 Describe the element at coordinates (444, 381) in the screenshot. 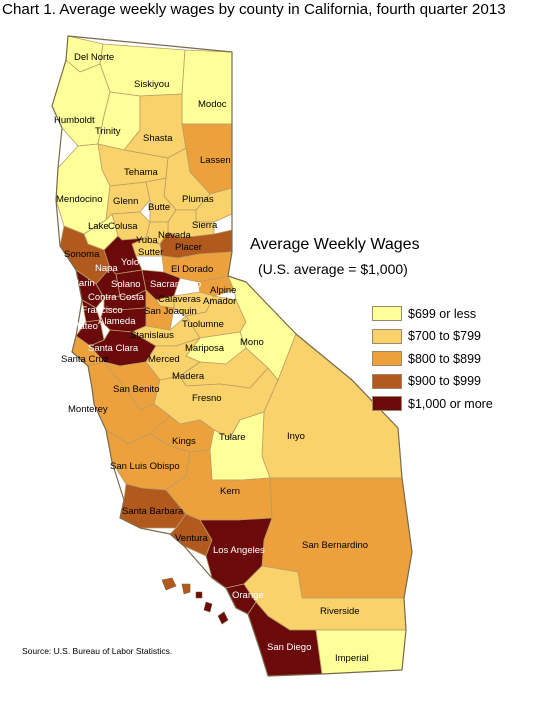

I see `legend-label: $900 to $999` at that location.